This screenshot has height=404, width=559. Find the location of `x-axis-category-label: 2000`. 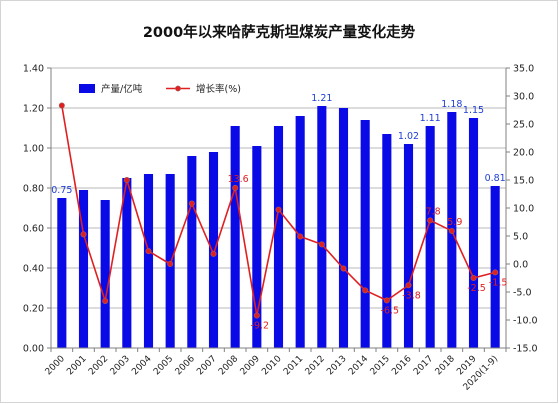

x-axis-category-label: 2000 is located at coordinates (55, 365).